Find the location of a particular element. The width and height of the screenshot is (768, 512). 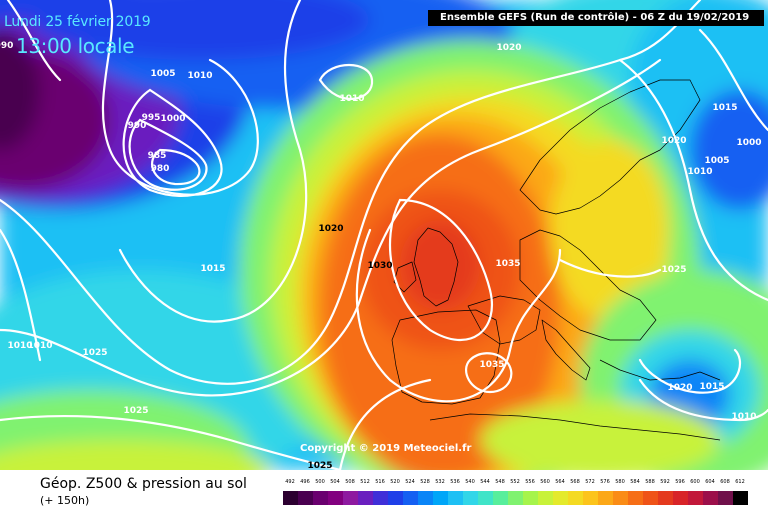

france-outline is located at coordinates (504, 320).